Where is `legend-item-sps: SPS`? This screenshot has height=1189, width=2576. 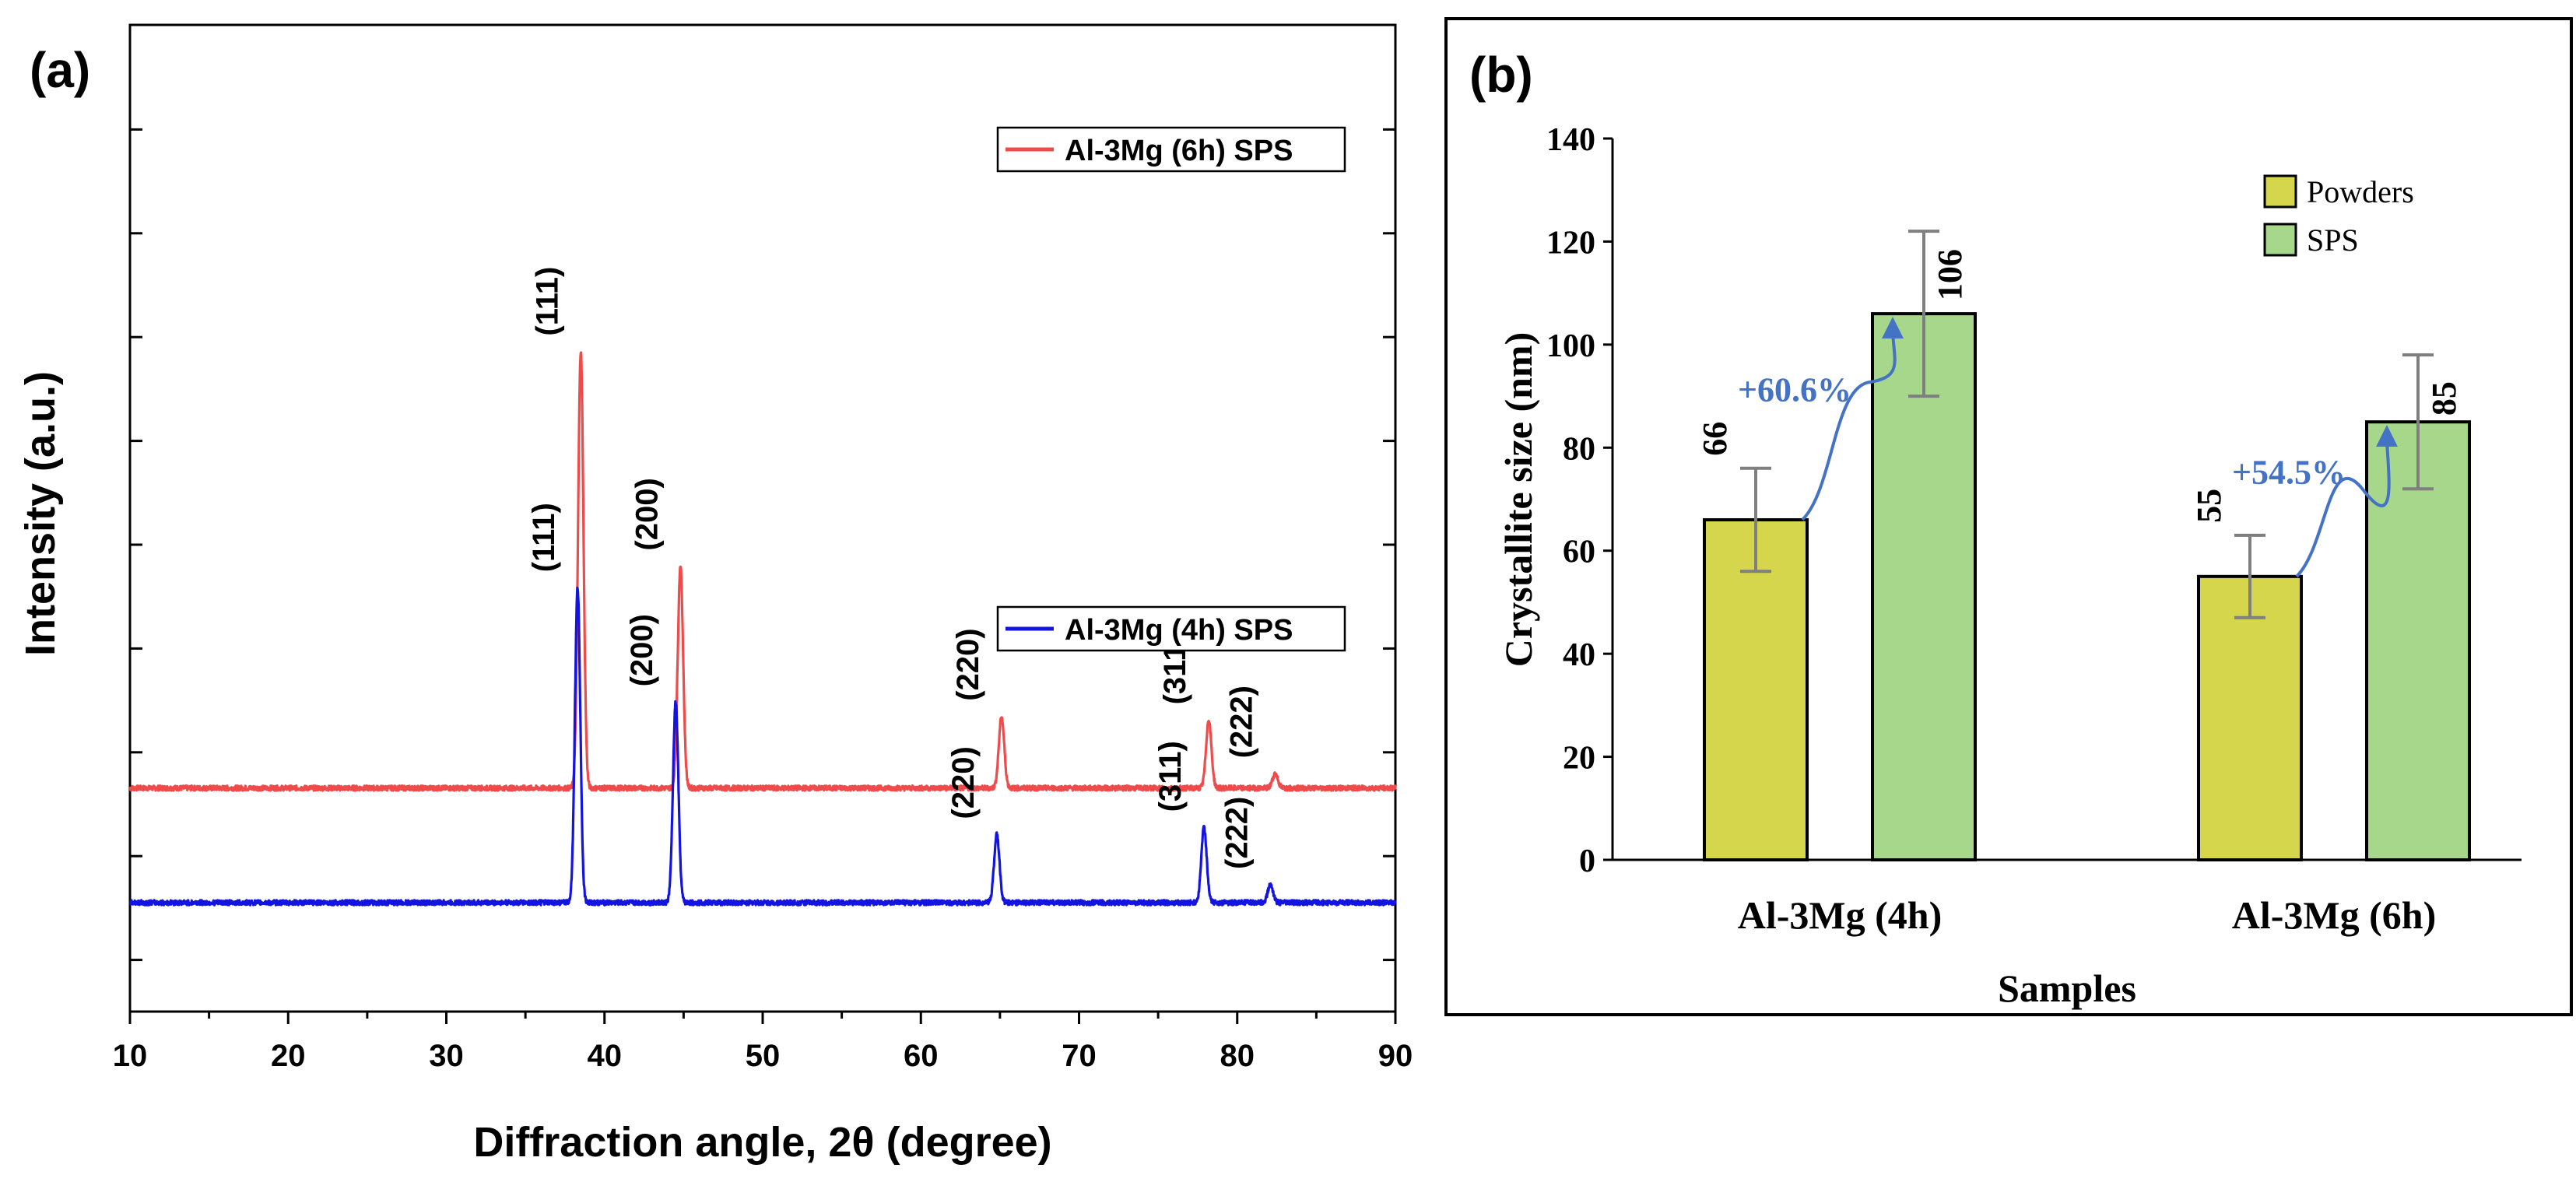 legend-item-sps: SPS is located at coordinates (2311, 240).